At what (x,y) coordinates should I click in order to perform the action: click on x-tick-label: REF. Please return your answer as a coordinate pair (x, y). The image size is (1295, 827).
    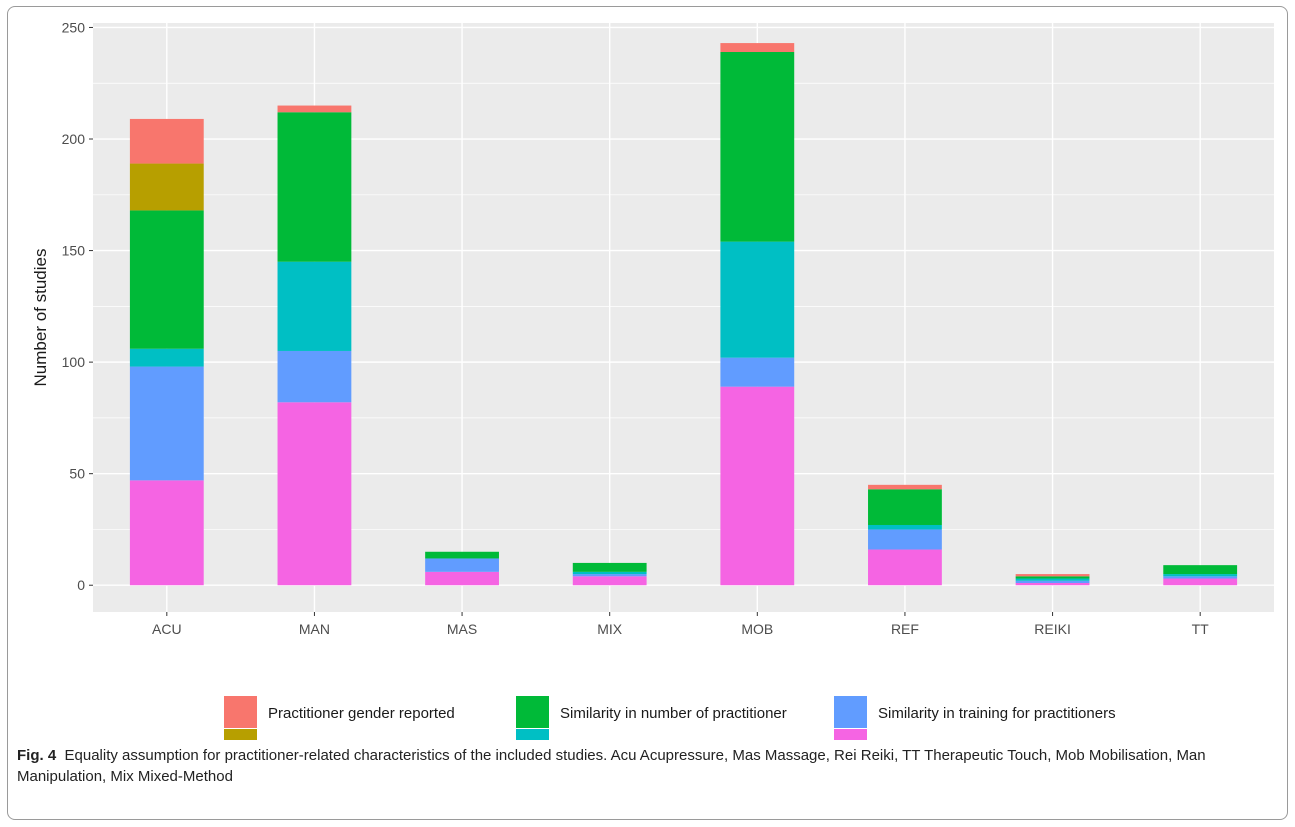
    Looking at the image, I should click on (905, 629).